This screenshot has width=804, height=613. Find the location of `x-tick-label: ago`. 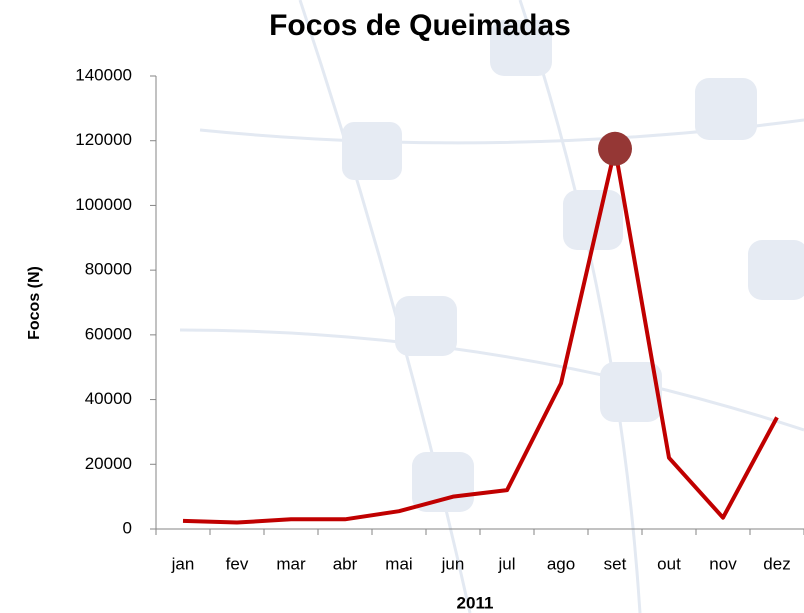

x-tick-label: ago is located at coordinates (561, 563).